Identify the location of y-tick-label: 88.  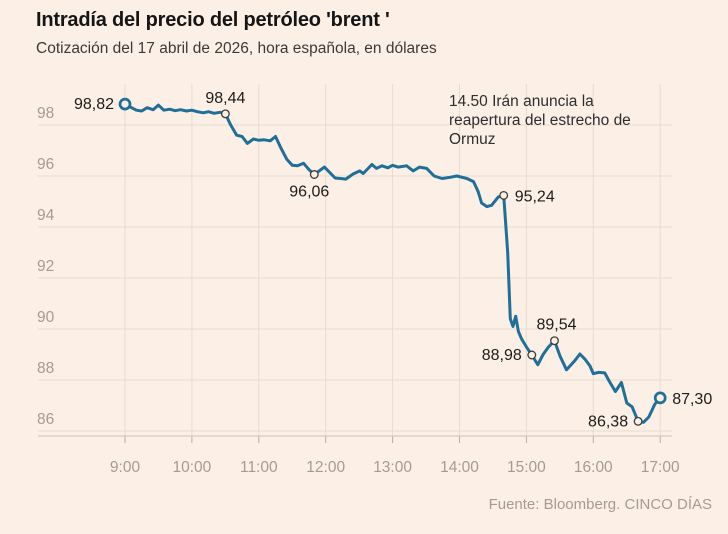
(45, 368).